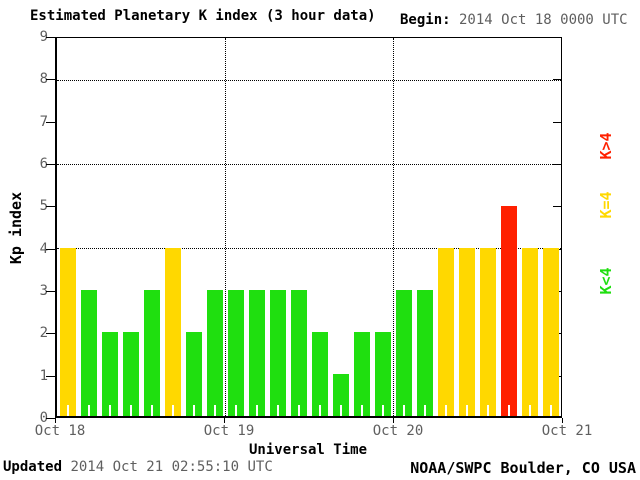 The height and width of the screenshot is (480, 640). What do you see at coordinates (43, 418) in the screenshot?
I see `y-tick-label: 0` at bounding box center [43, 418].